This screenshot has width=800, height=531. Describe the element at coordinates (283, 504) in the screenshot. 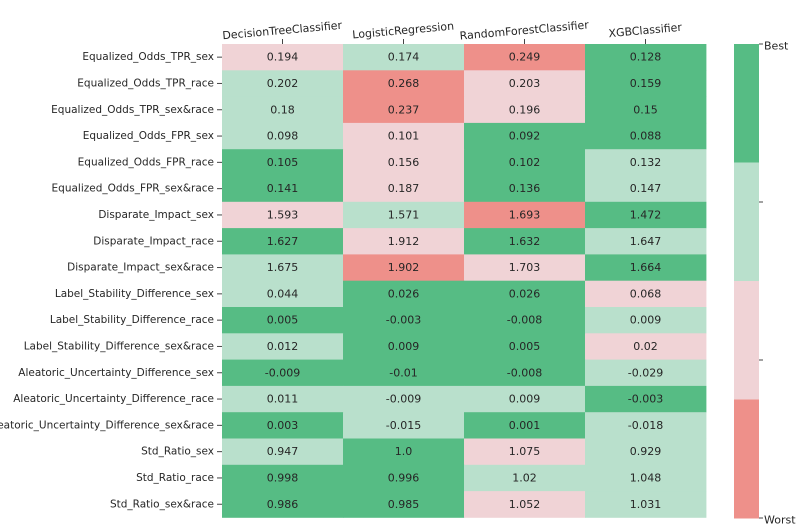

I see `cell-value-label: 0.986` at that location.